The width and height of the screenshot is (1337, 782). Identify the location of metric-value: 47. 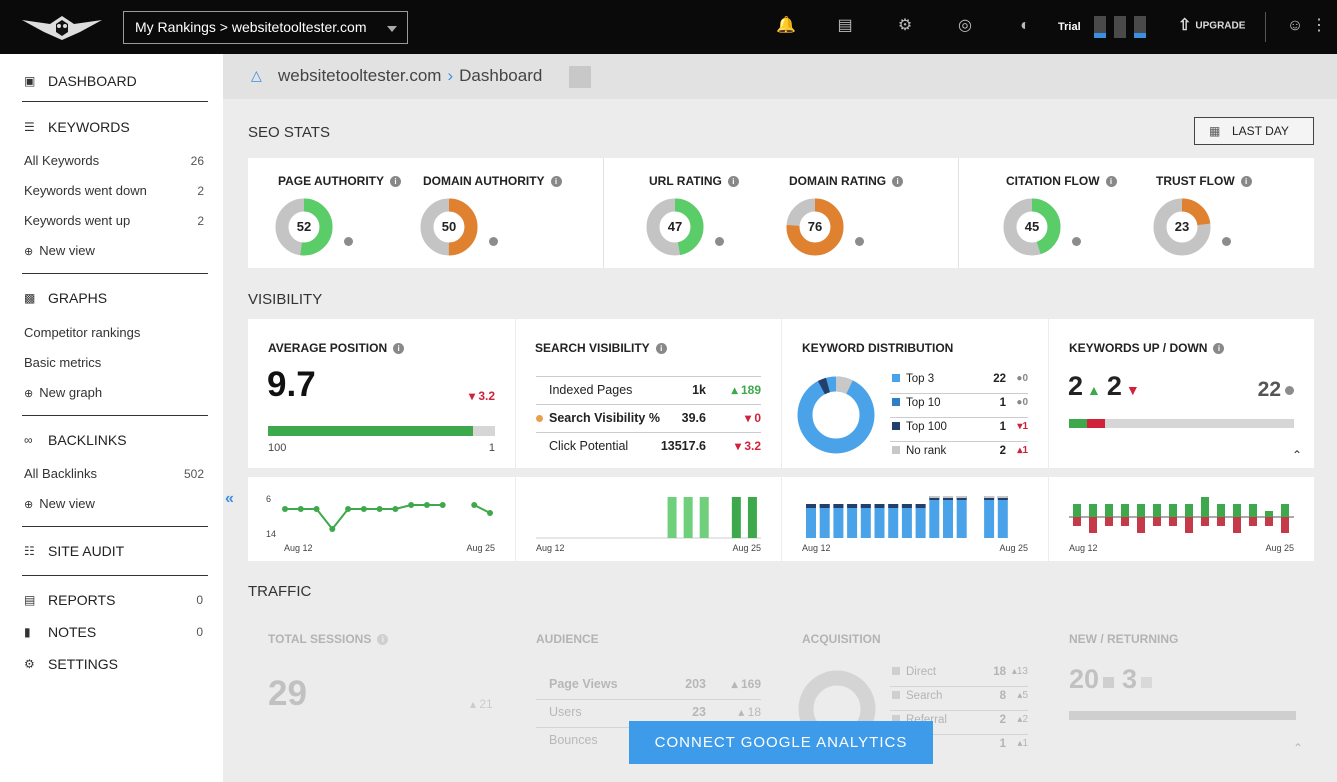
(675, 226).